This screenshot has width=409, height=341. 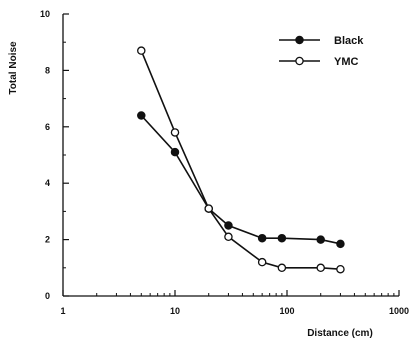 I want to click on x-tick-label: 1, so click(x=62, y=311).